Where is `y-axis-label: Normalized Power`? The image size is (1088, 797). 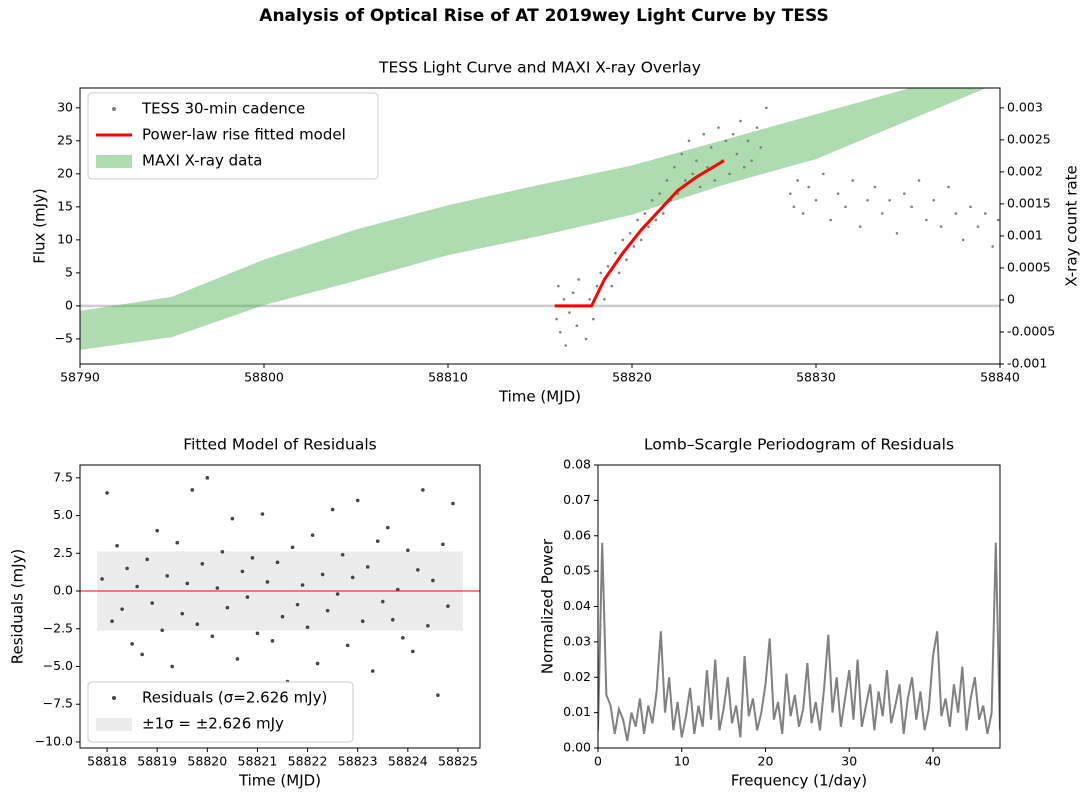
y-axis-label: Normalized Power is located at coordinates (548, 606).